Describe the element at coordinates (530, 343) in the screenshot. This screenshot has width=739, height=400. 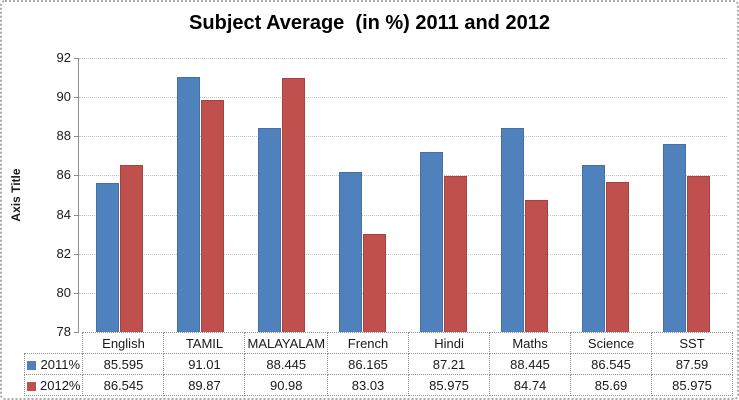
I see `category-header-maths: Maths` at that location.